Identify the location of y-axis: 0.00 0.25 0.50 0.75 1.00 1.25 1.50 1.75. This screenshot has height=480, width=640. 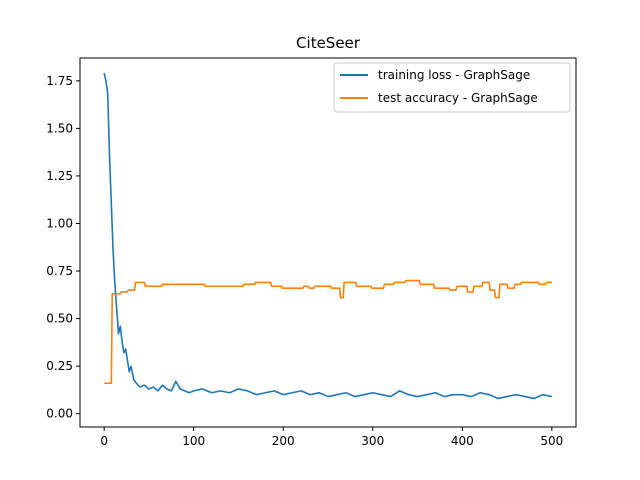
(63, 247).